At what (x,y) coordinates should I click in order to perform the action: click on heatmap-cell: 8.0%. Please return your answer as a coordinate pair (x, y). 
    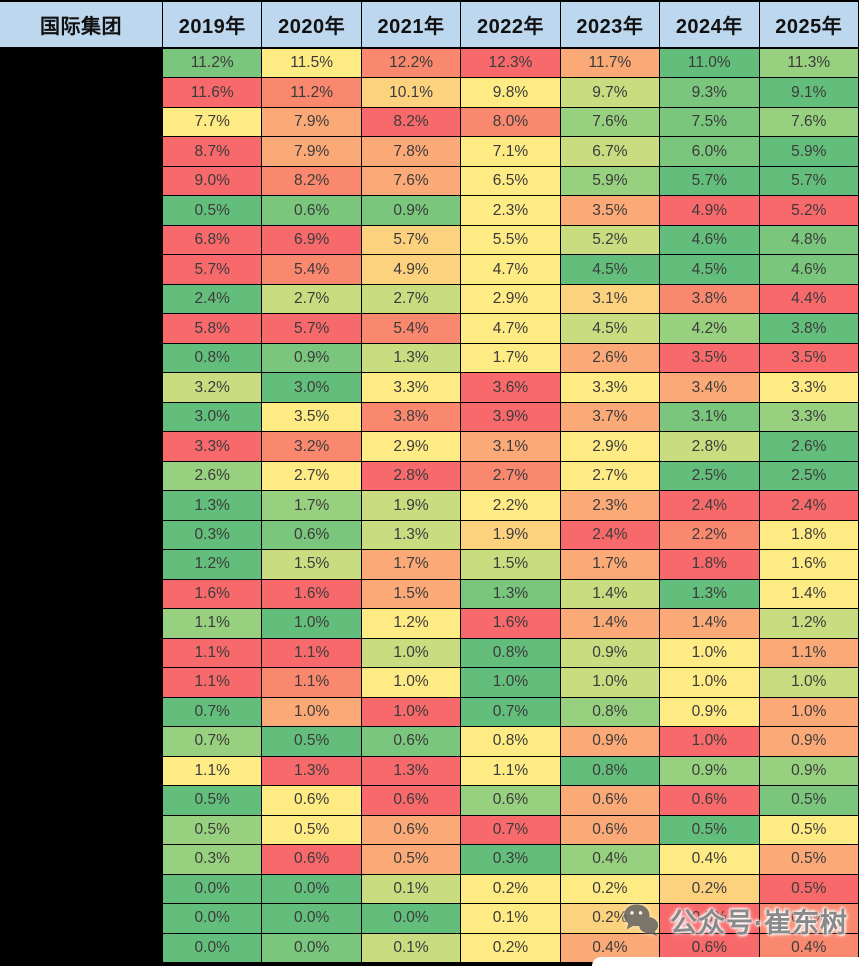
    Looking at the image, I should click on (511, 122).